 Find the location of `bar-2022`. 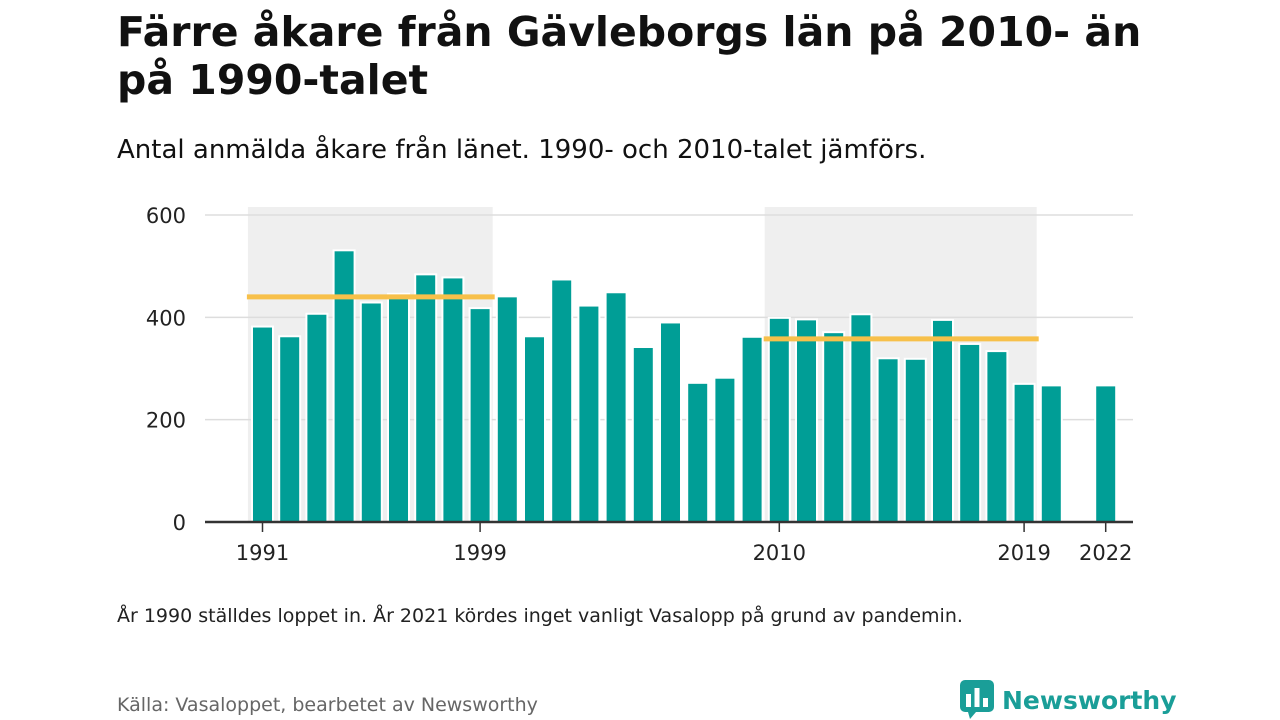

bar-2022 is located at coordinates (1106, 453).